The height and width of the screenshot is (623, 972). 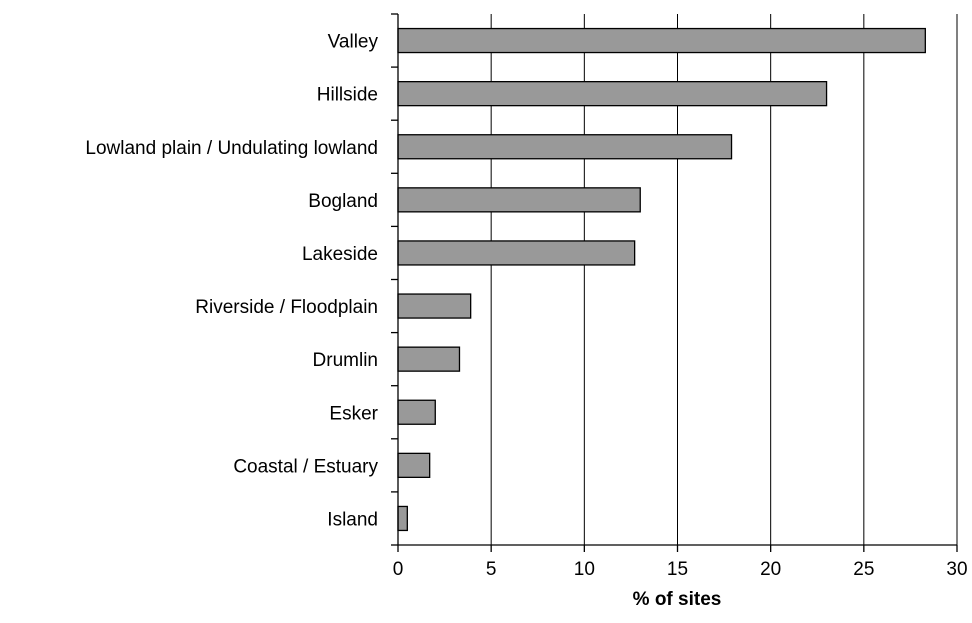 What do you see at coordinates (340, 254) in the screenshot?
I see `category-label-4: Lakeside` at bounding box center [340, 254].